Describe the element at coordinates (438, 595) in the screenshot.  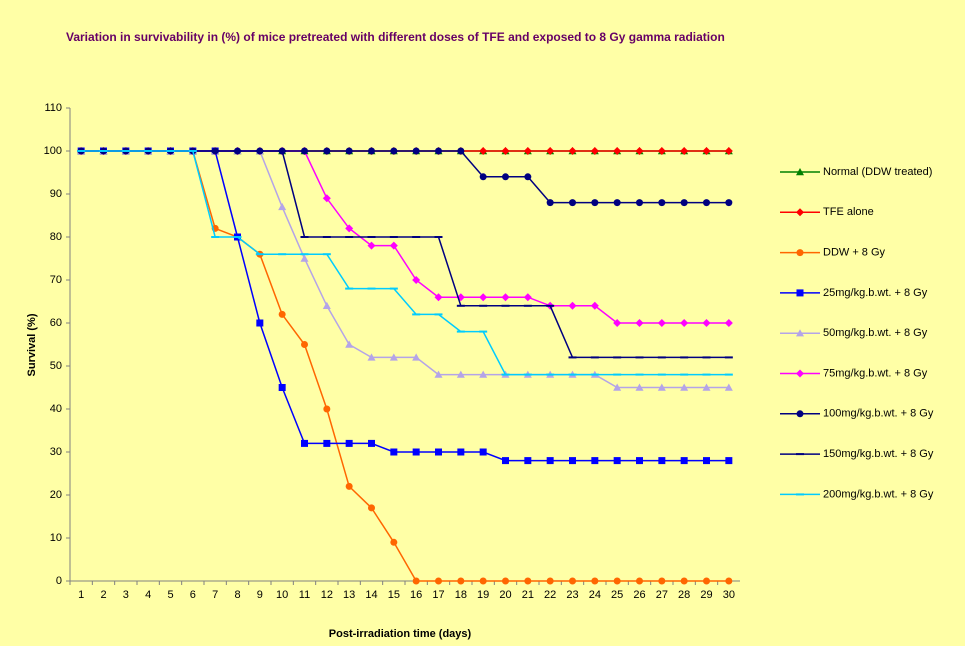
I see `x-tick-label: 17` at that location.